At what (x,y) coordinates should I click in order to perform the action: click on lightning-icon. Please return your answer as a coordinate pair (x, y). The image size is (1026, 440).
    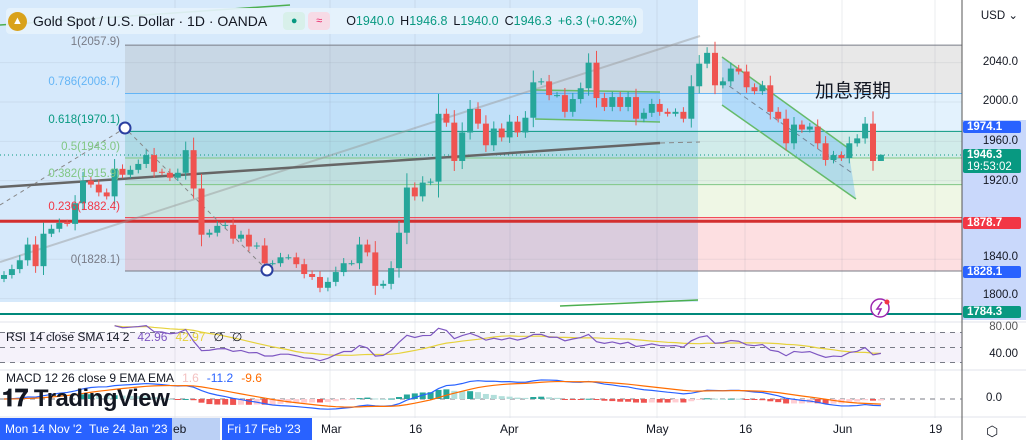
    Looking at the image, I should click on (880, 308).